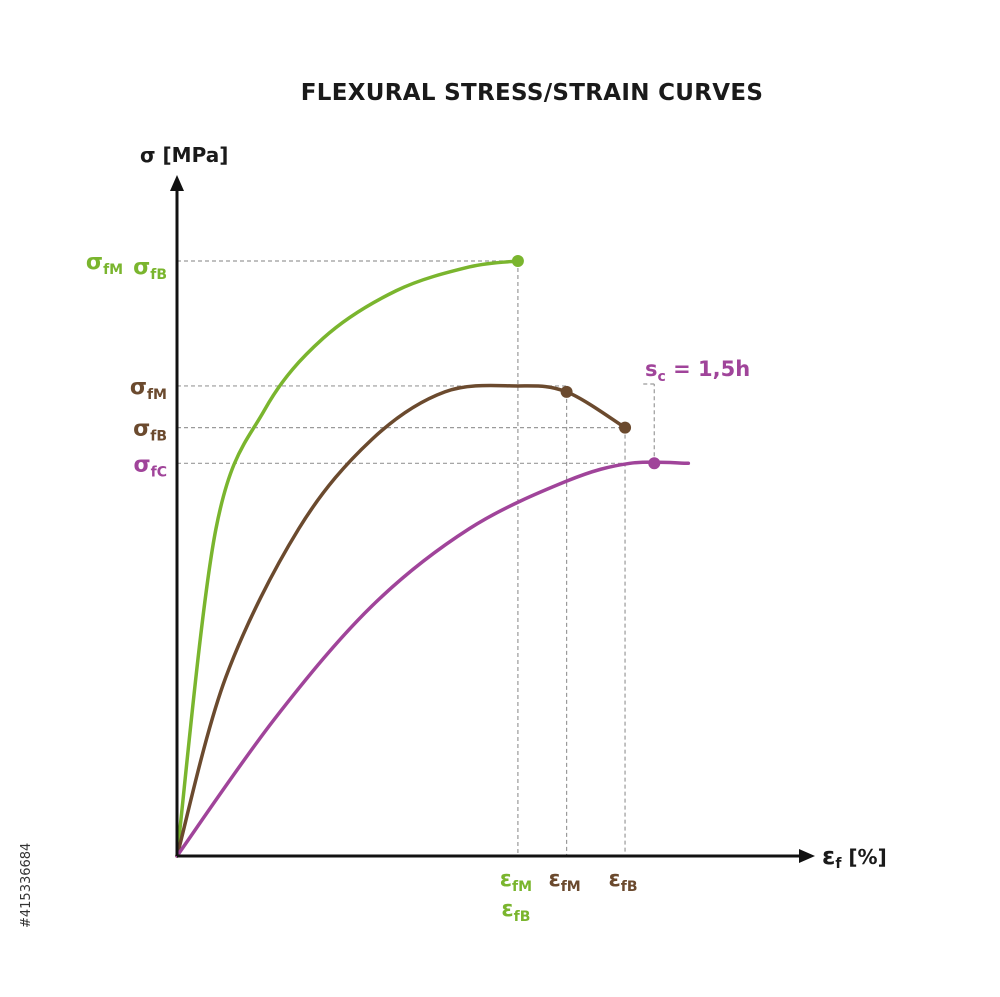  Describe the element at coordinates (807, 856) in the screenshot. I see `x-axis-arrow-icon` at that location.